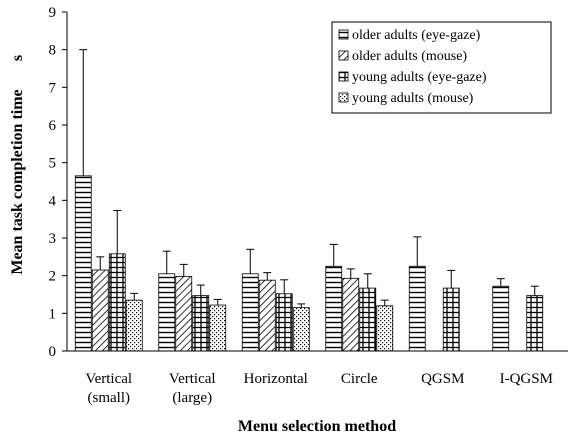  What do you see at coordinates (359, 379) in the screenshot?
I see `x-category-label: Circle` at bounding box center [359, 379].